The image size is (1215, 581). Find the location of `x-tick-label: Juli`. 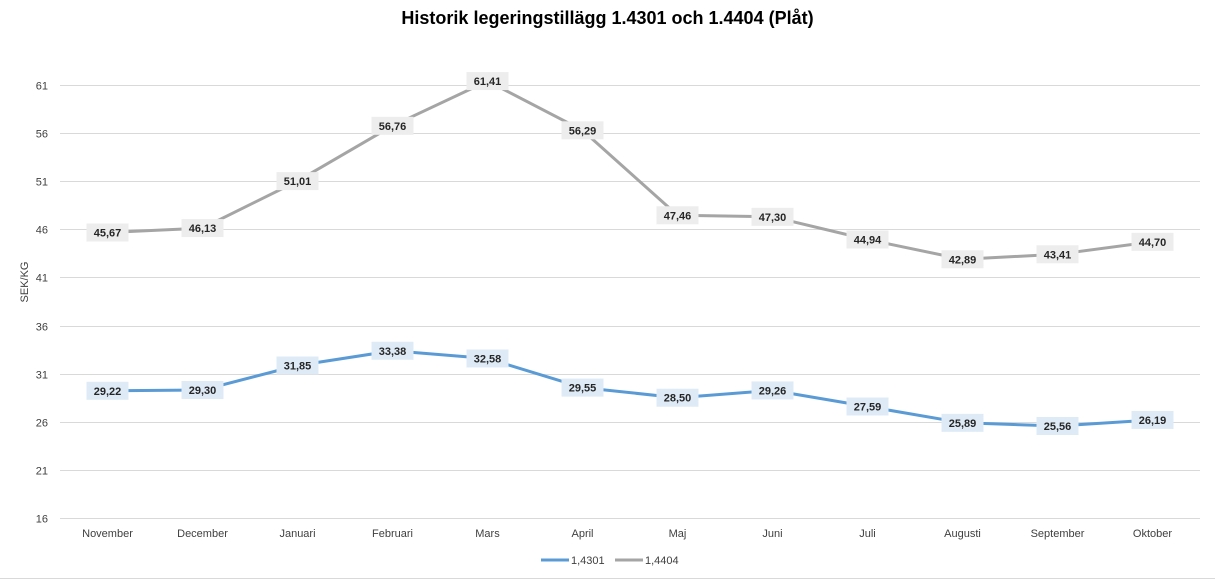

x-tick-label: Juli is located at coordinates (867, 534).